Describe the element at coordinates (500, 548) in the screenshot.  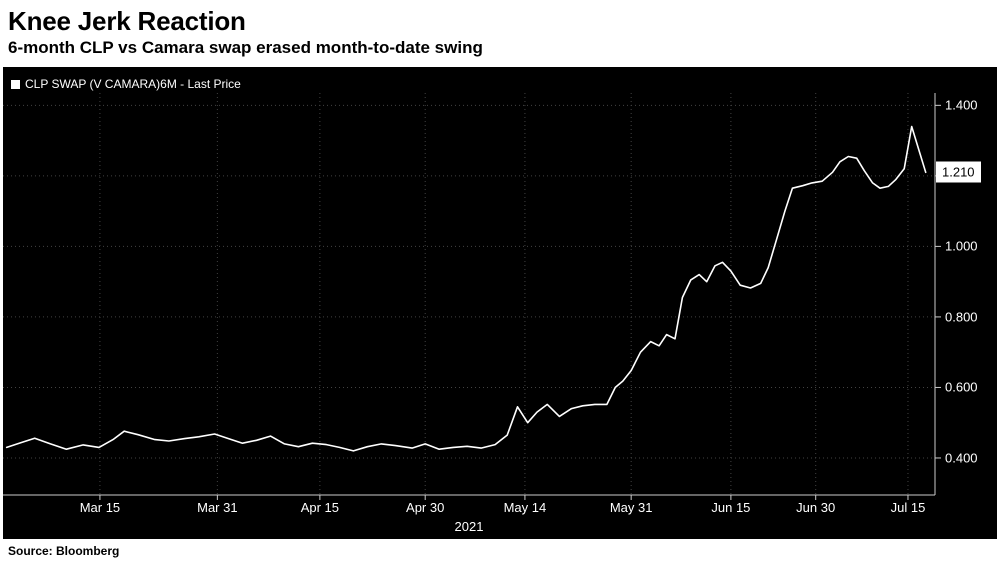
I see `chart-footer: Source: Bloomberg` at that location.